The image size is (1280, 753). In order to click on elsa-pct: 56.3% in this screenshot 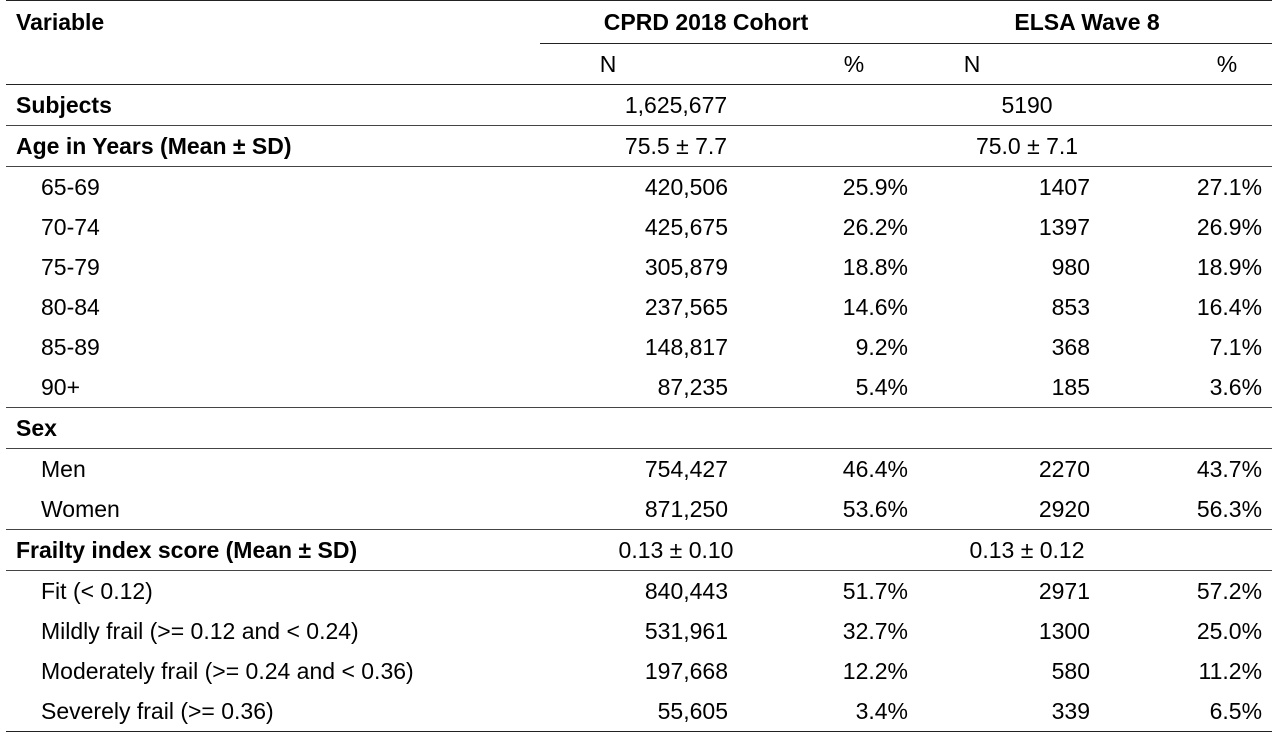, I will do `click(1217, 509)`.